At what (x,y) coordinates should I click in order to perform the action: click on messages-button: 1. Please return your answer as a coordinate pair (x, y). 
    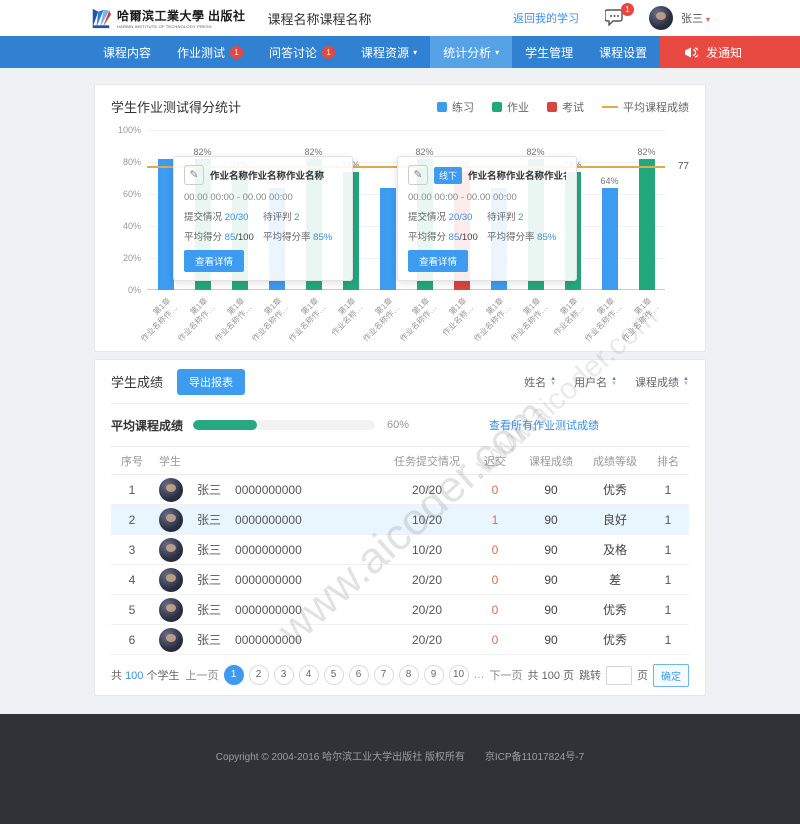
    Looking at the image, I should click on (619, 15).